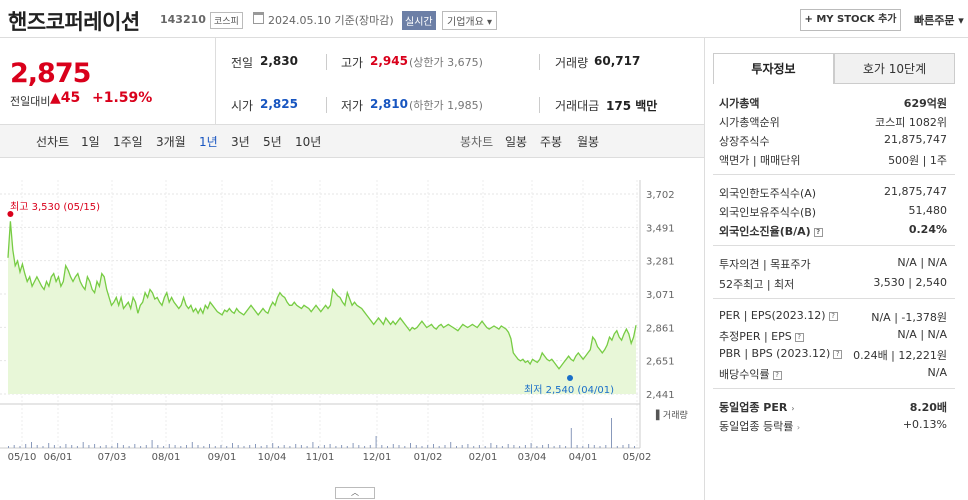 Image resolution: width=968 pixels, height=500 pixels. Describe the element at coordinates (927, 229) in the screenshot. I see `foreign-rate-value: 0.24%` at that location.